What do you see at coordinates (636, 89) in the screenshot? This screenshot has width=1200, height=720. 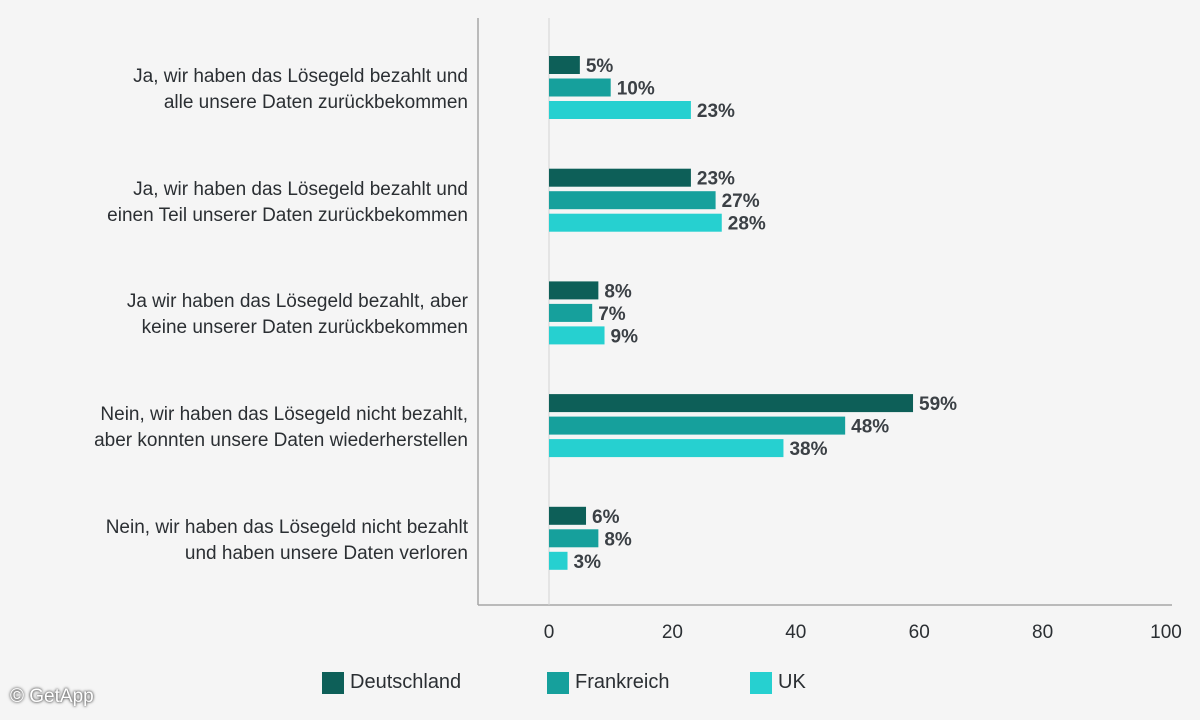 I see `bar-value-label: 10%` at bounding box center [636, 89].